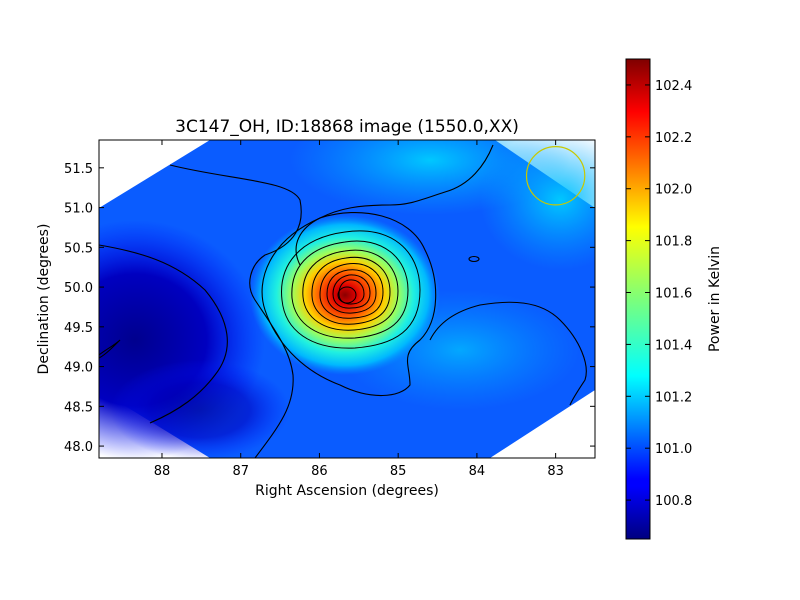 This screenshot has width=800, height=600. What do you see at coordinates (673, 138) in the screenshot?
I see `colorbar-tick-label: 102.2` at bounding box center [673, 138].